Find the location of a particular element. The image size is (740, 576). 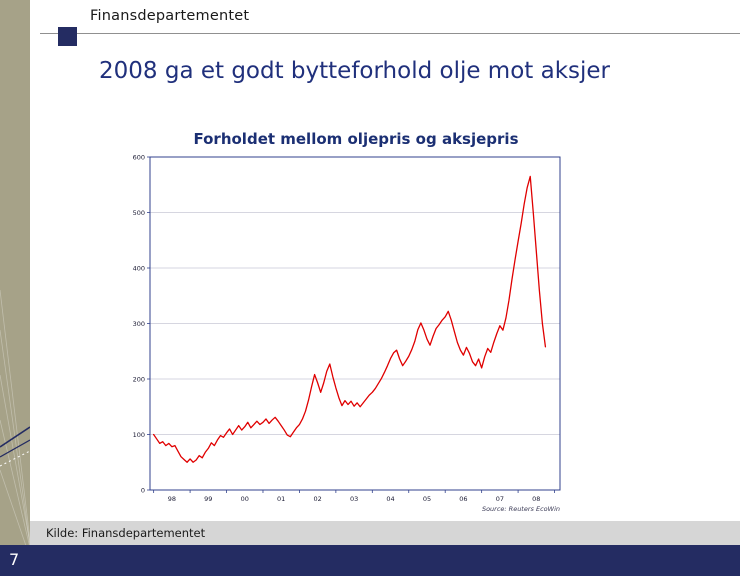

ministry-name: Finansdepartementet is located at coordinates (170, 16).